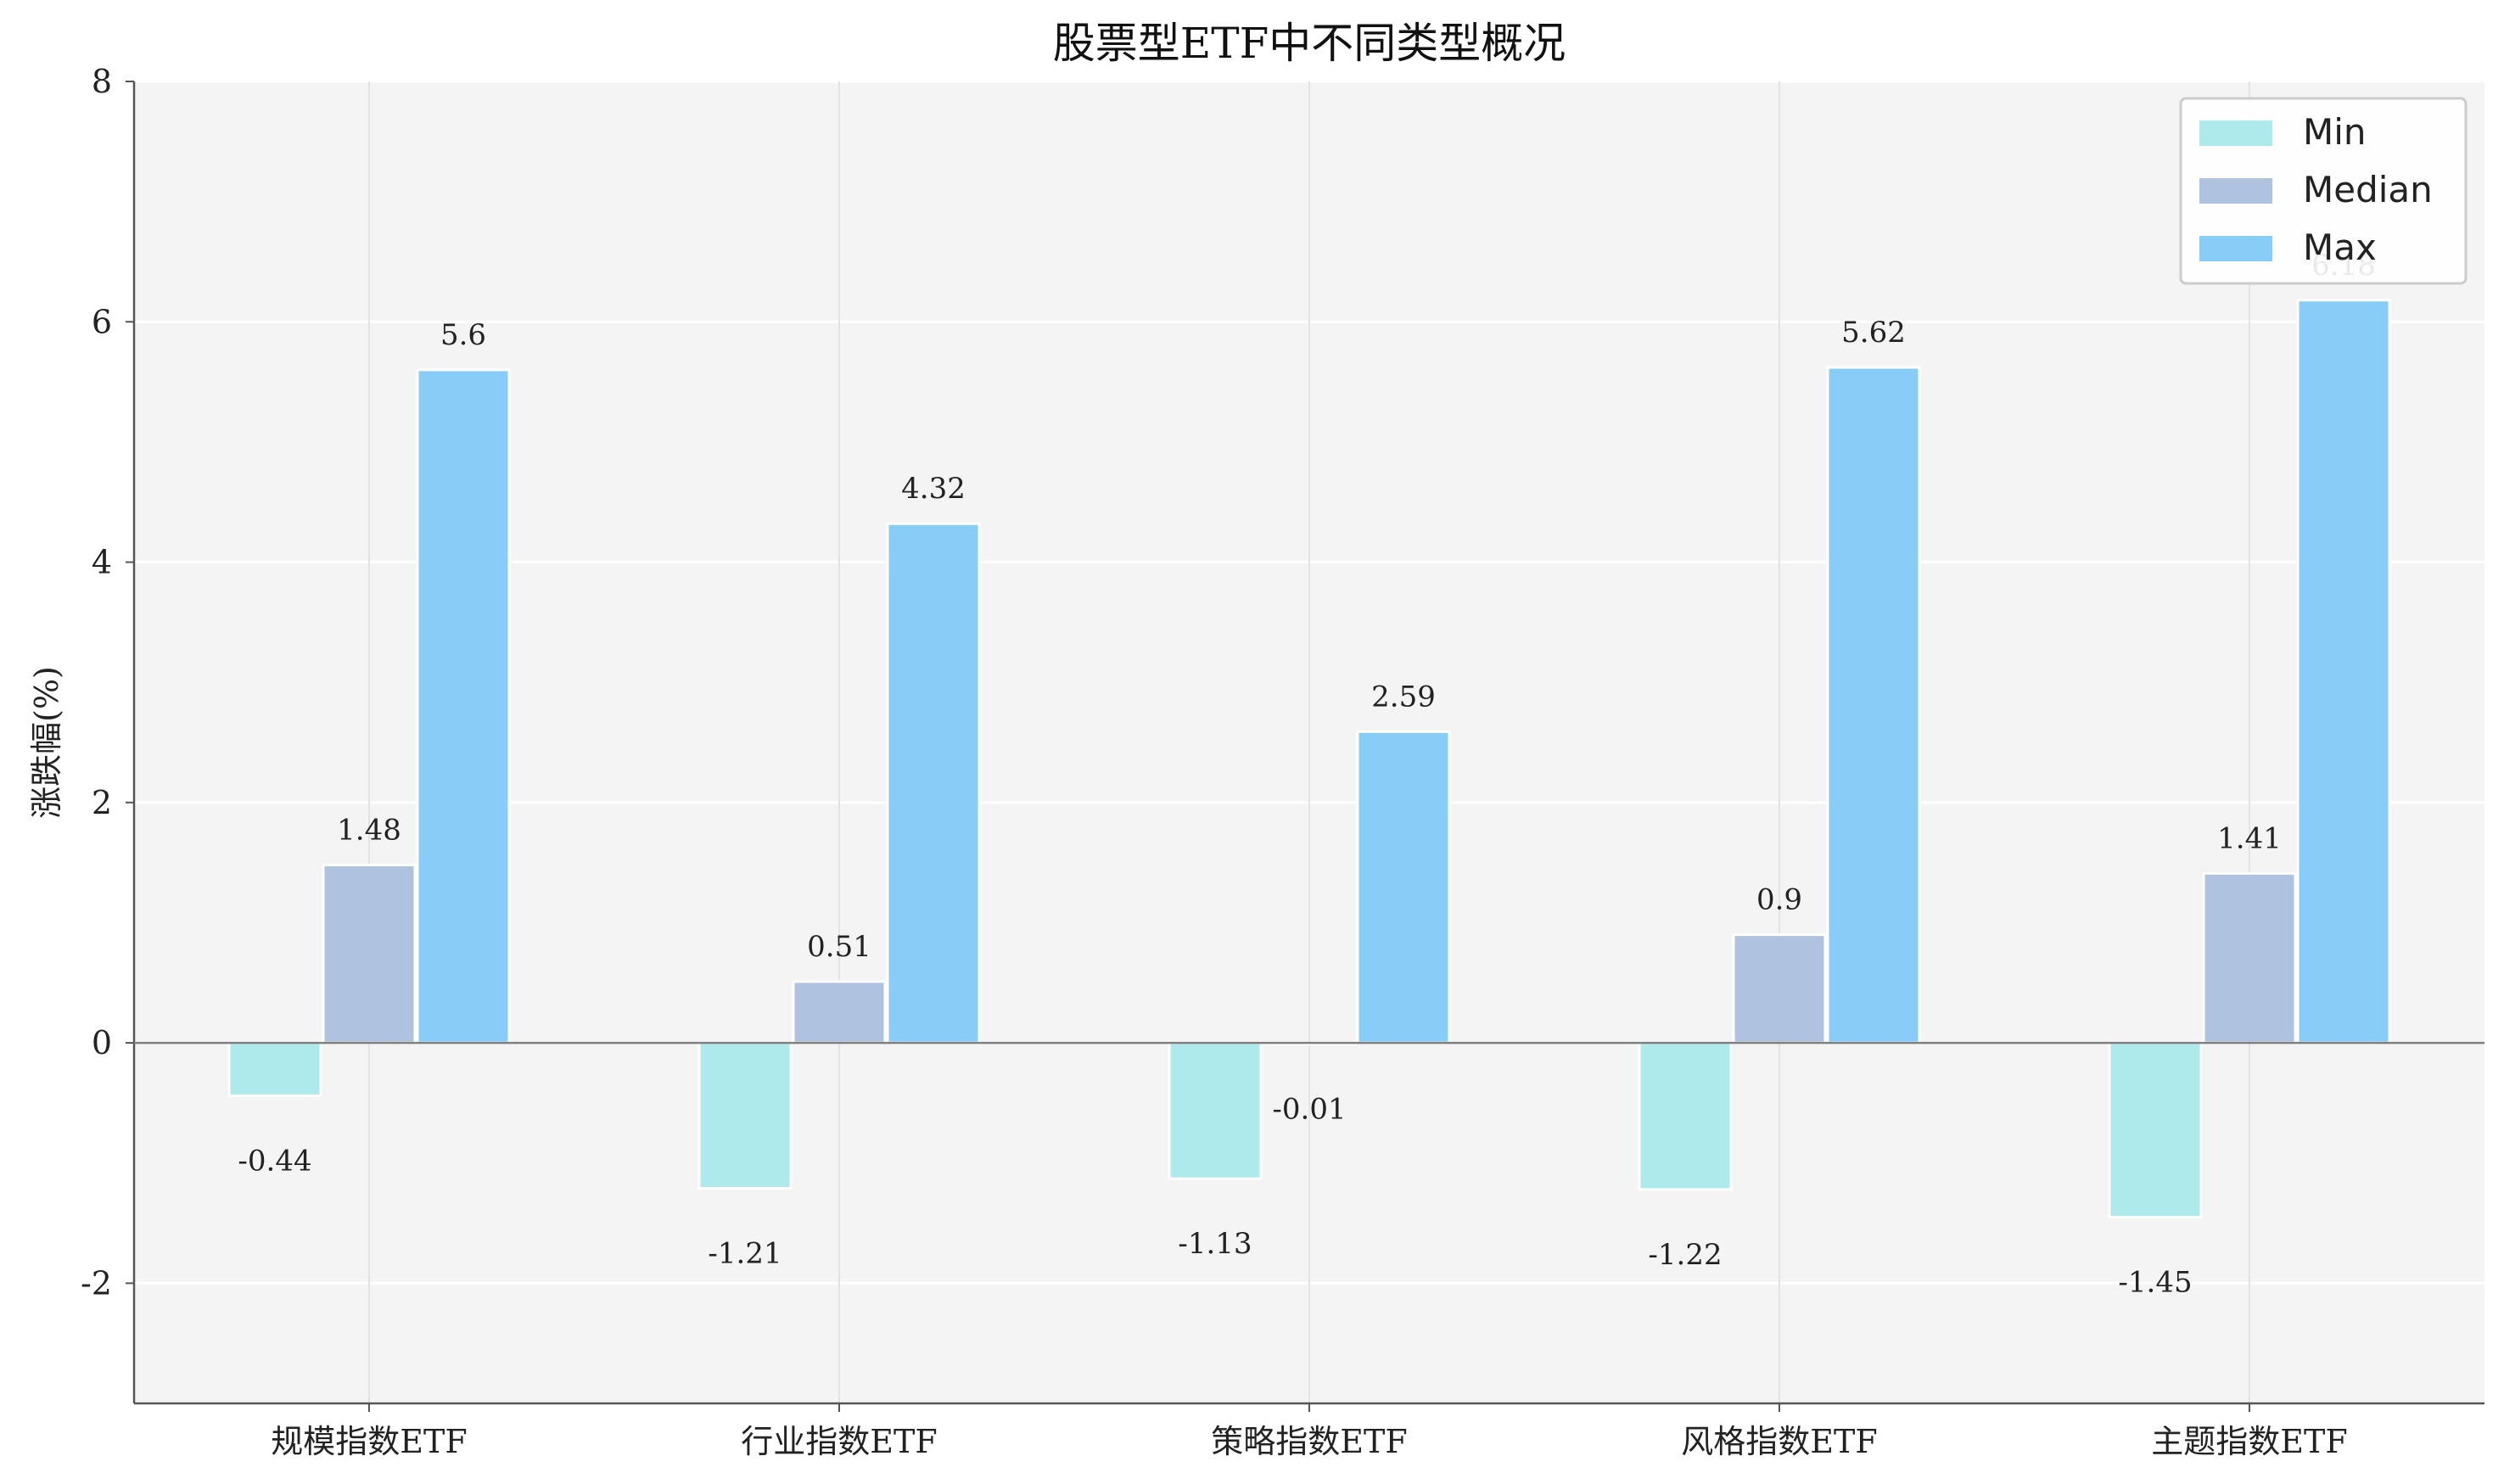  I want to click on data-label: -1.21, so click(744, 1253).